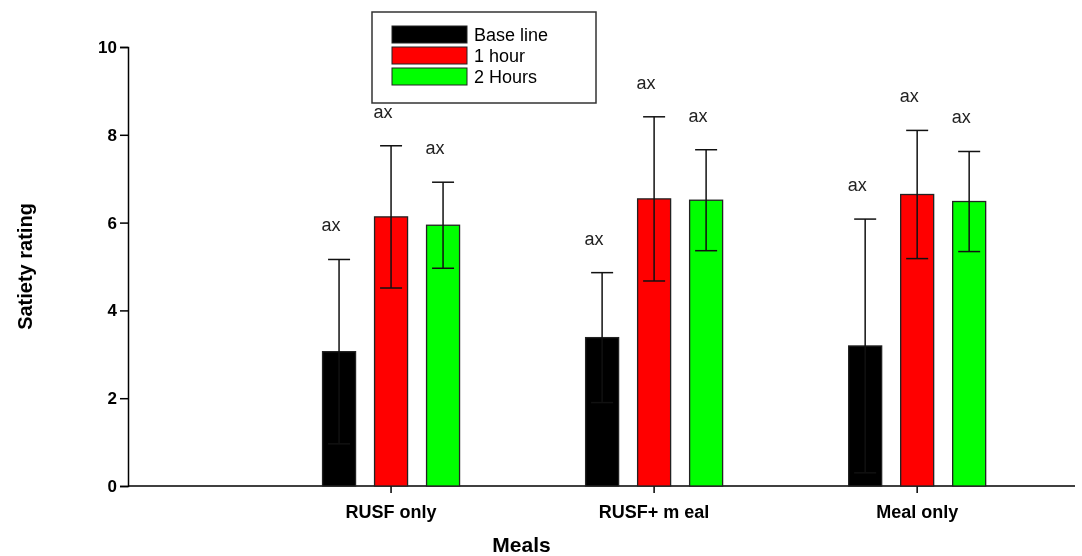 This screenshot has height=556, width=1082. What do you see at coordinates (107, 47) in the screenshot?
I see `y-tick-label: 10` at bounding box center [107, 47].